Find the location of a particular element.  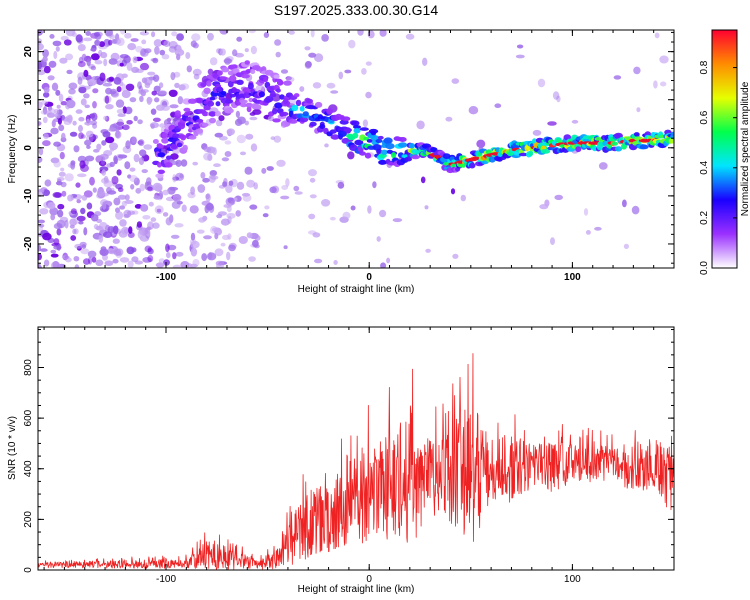

snr-xtick-label: 100 is located at coordinates (572, 579).